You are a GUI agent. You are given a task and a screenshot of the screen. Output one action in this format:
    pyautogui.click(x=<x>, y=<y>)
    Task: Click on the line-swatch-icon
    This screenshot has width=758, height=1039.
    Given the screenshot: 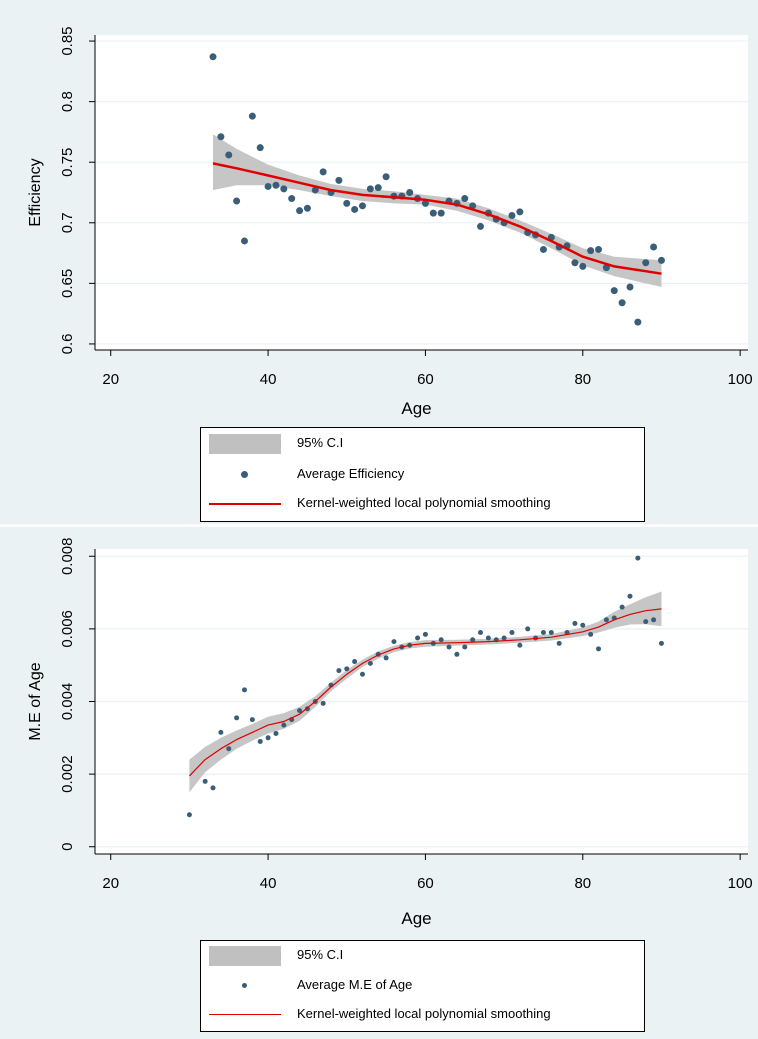 What is the action you would take?
    pyautogui.click(x=245, y=503)
    